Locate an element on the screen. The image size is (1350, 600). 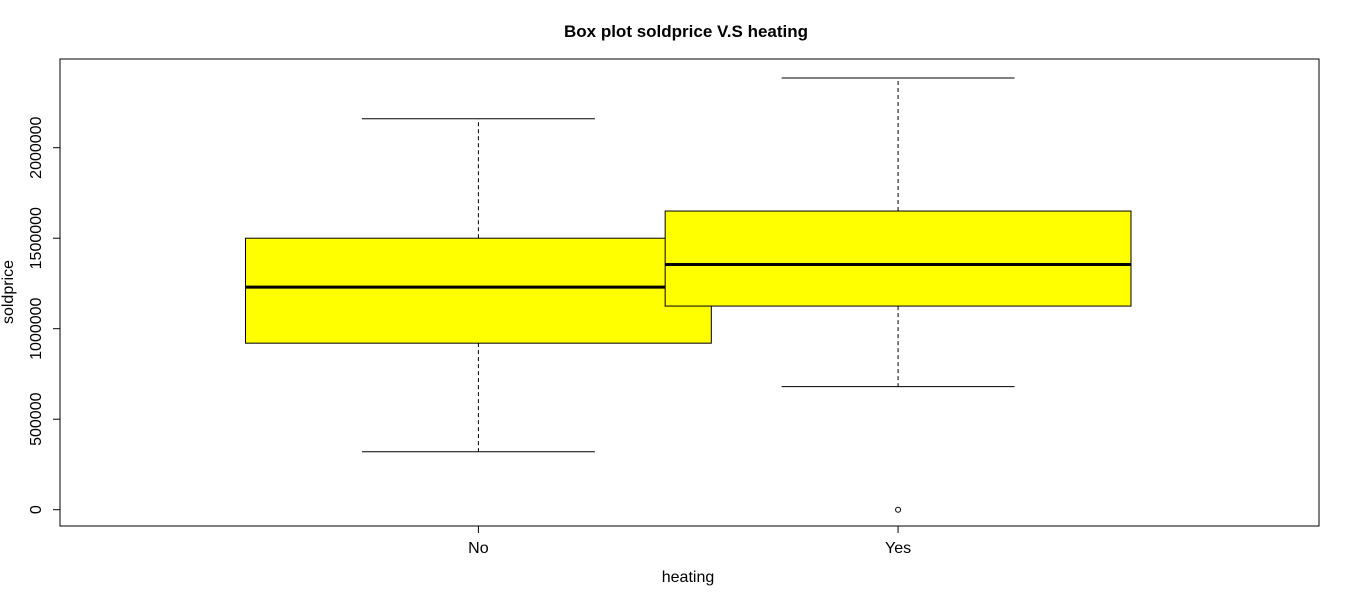
chart-title: Box plot soldprice V.S heating is located at coordinates (686, 31).